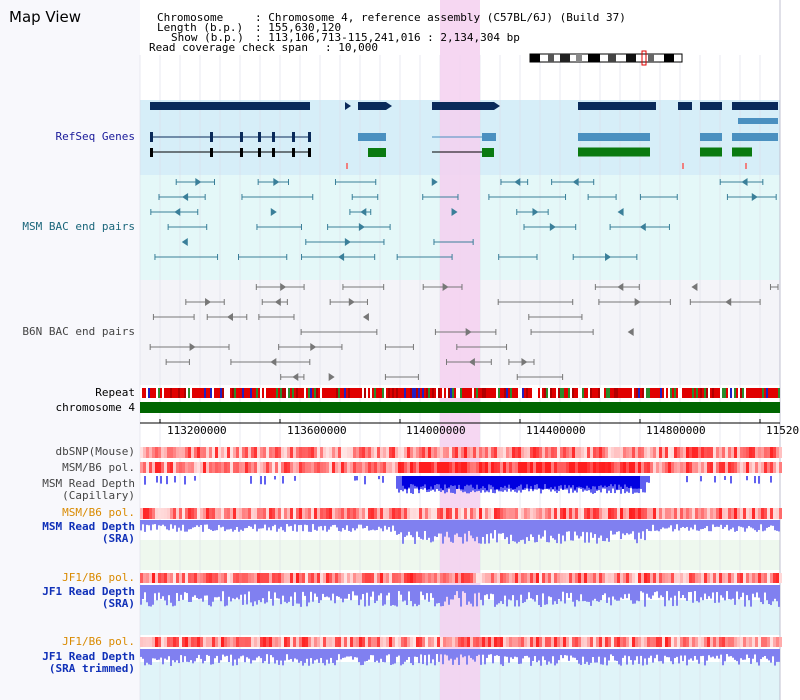 The height and width of the screenshot is (700, 800). I want to click on msm-b6-pol-label: MSM/B6 pol., so click(98, 467).